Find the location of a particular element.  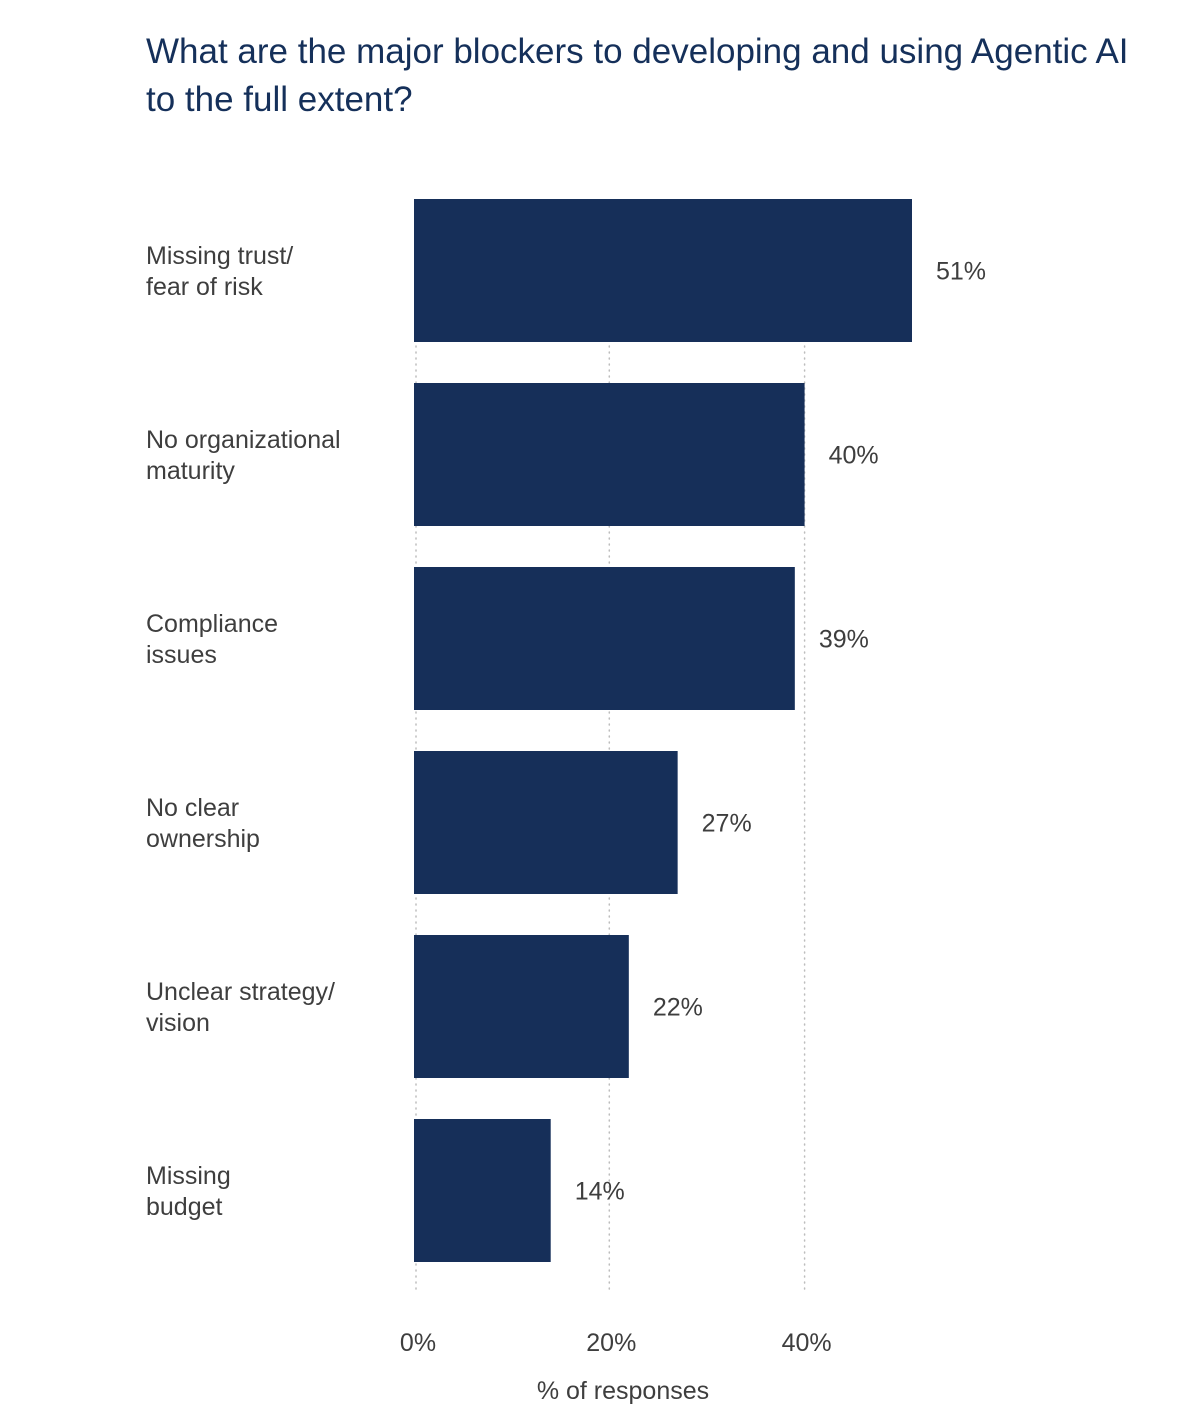

category-label-line: maturity is located at coordinates (190, 471).